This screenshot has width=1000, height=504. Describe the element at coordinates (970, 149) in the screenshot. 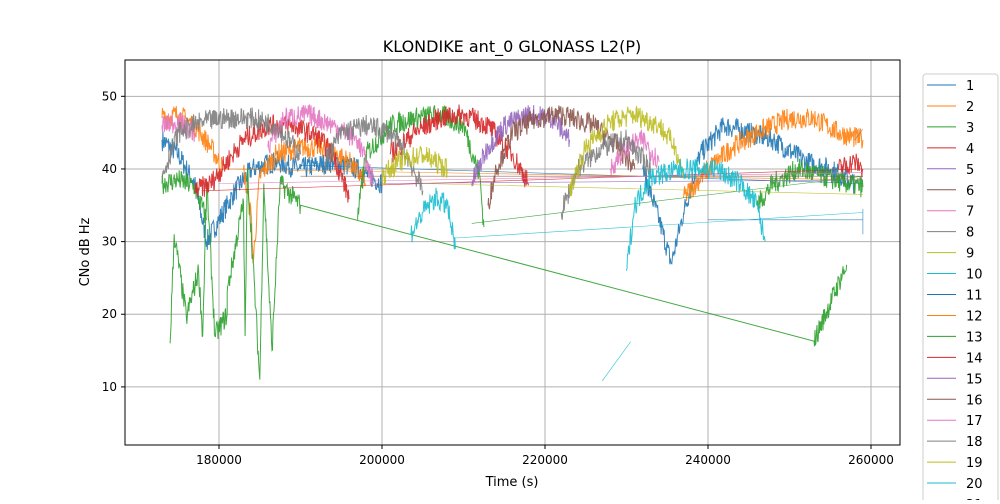

I see `legend-label: 4` at that location.